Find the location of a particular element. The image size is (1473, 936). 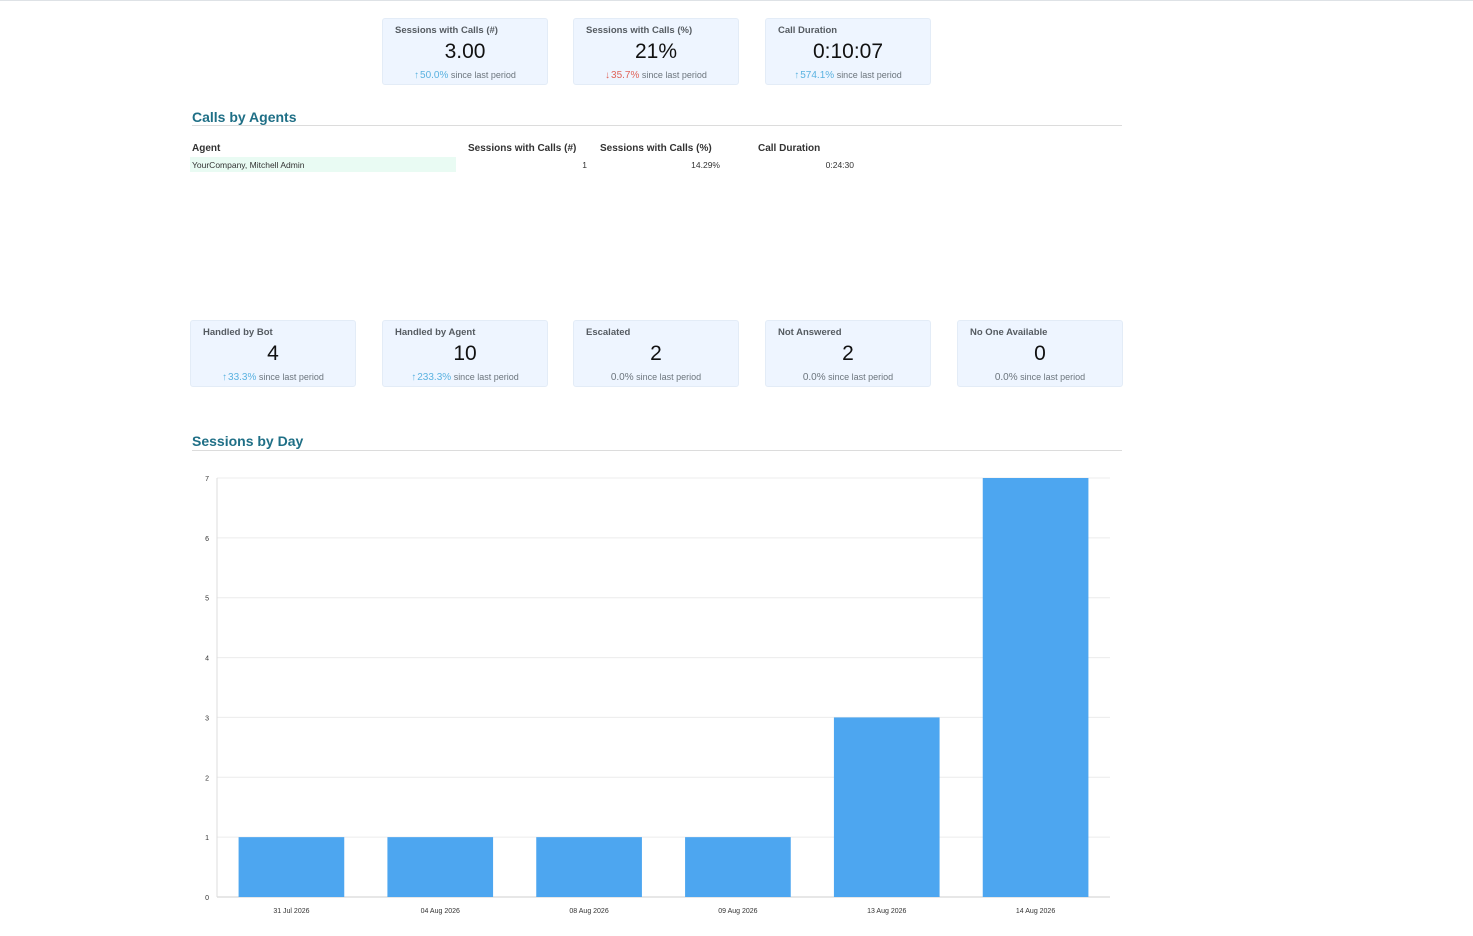

trend-up-percentage: ↑233.3% is located at coordinates (431, 377).